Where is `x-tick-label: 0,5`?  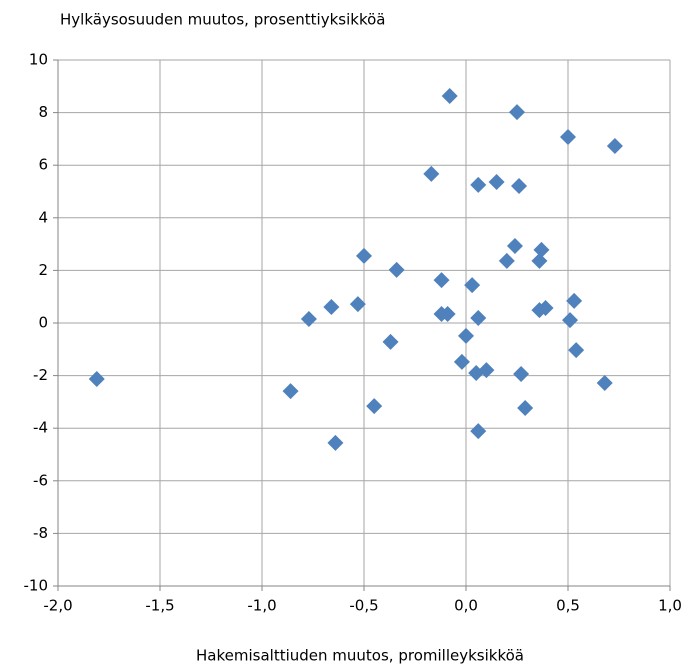
x-tick-label: 0,5 is located at coordinates (568, 606).